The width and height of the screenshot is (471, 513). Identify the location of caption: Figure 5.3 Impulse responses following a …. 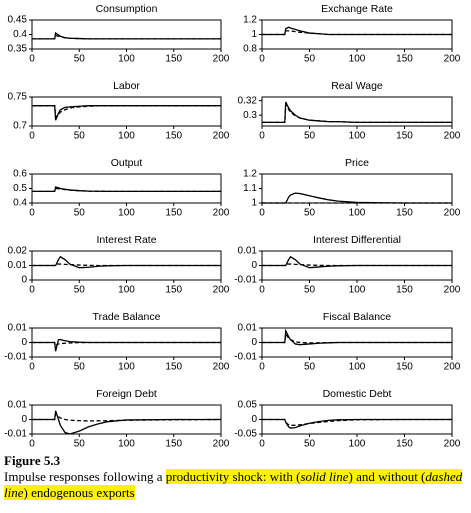
(235, 477).